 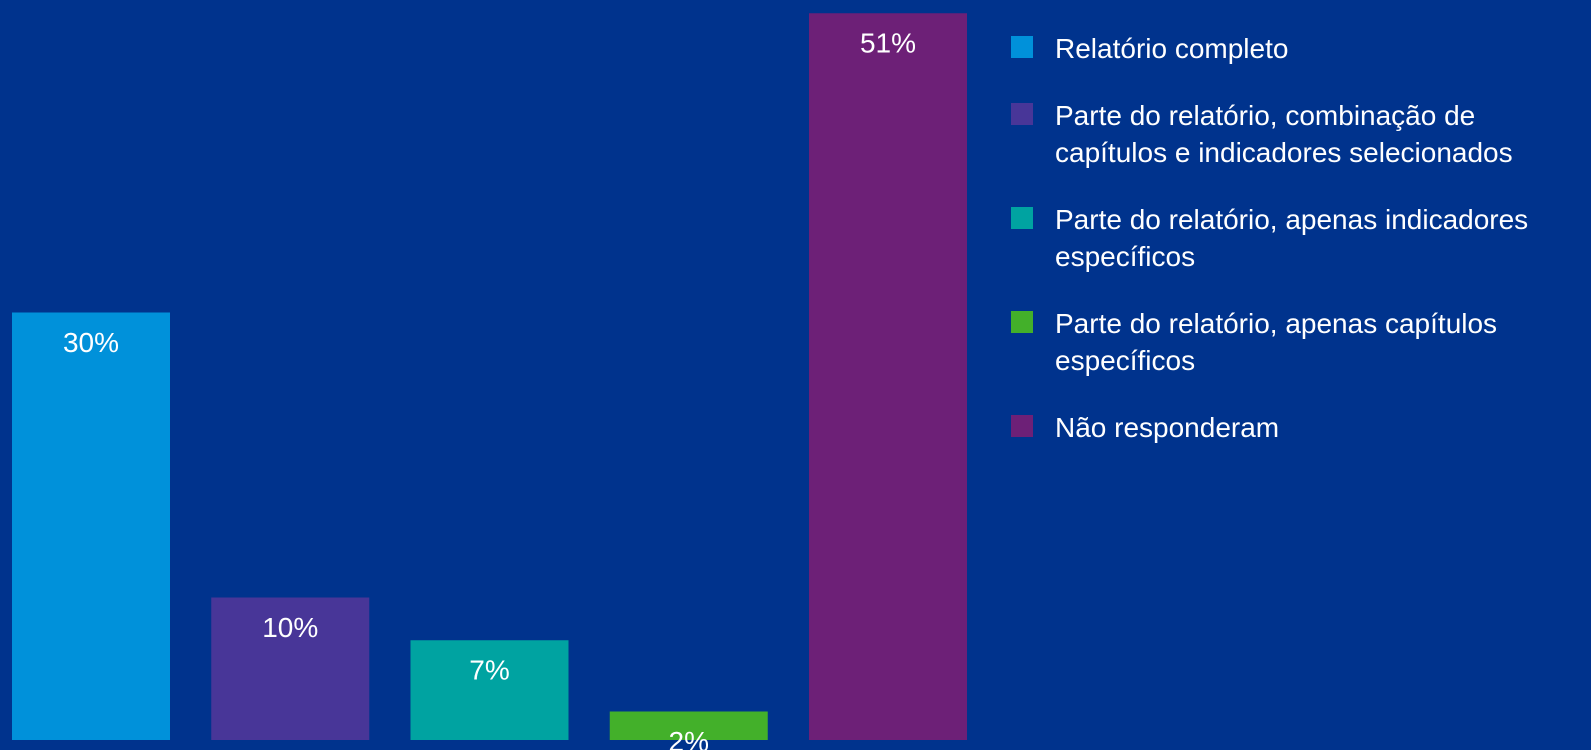 What do you see at coordinates (1167, 427) in the screenshot?
I see `legend-label: Não responderam` at bounding box center [1167, 427].